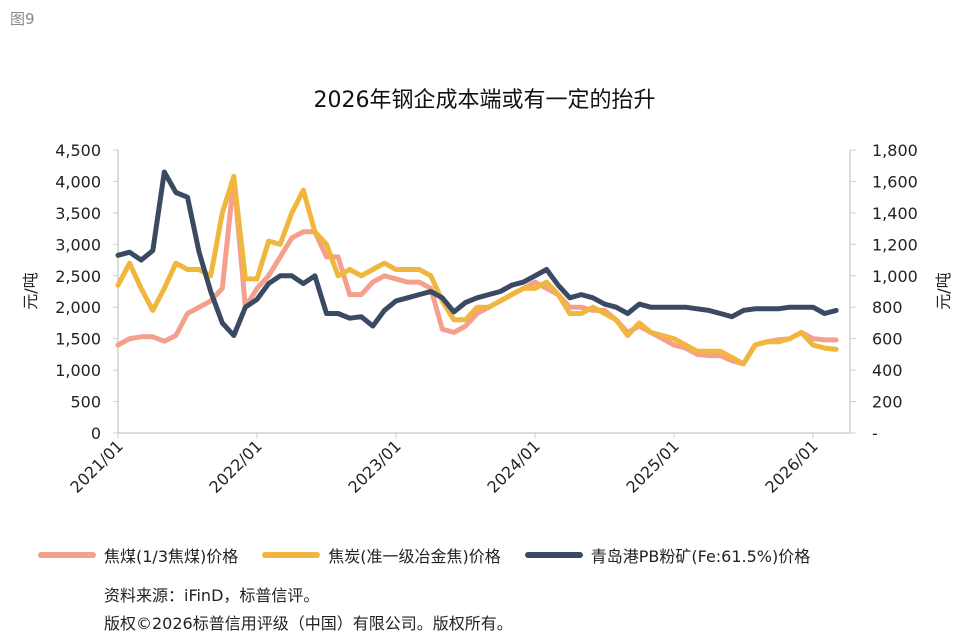  Describe the element at coordinates (887, 339) in the screenshot. I see `y-tick-label-right: 600` at that location.